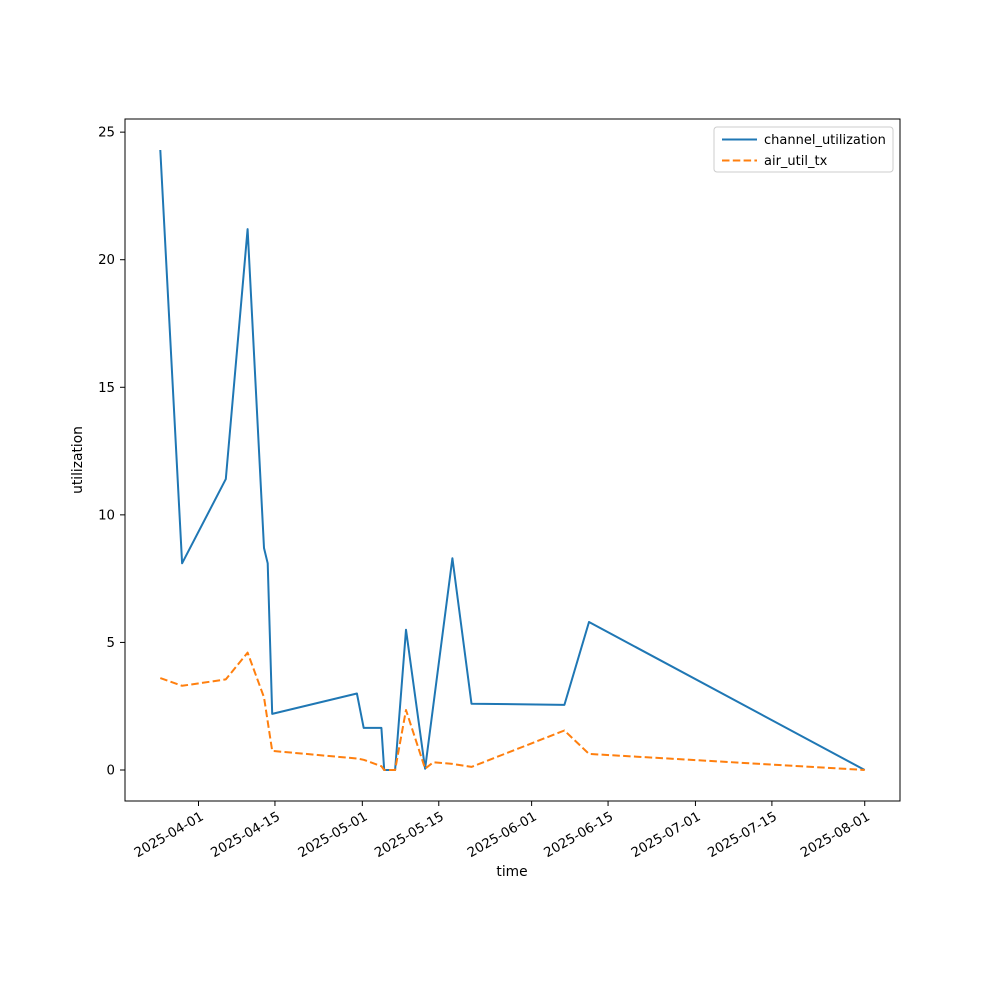  What do you see at coordinates (512, 711) in the screenshot?
I see `series-line-air_util_tx` at bounding box center [512, 711].